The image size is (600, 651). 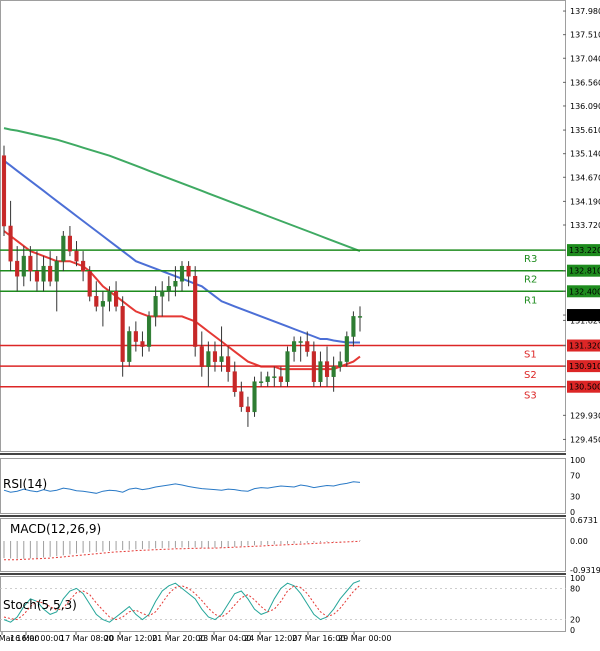 What do you see at coordinates (224, 638) in the screenshot?
I see `x-tick-label: 23 Mar 04:00` at bounding box center [224, 638].